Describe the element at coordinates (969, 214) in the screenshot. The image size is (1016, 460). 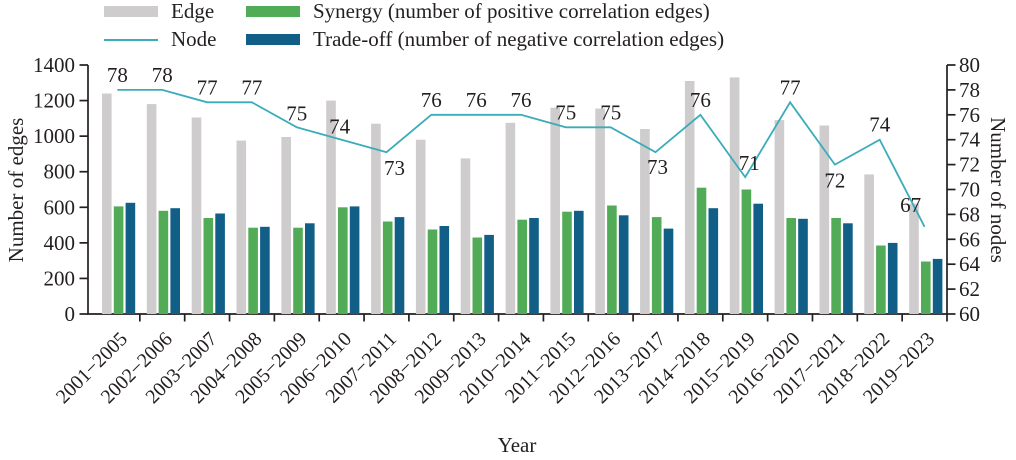
I see `right-axis-tick-label: 68` at that location.